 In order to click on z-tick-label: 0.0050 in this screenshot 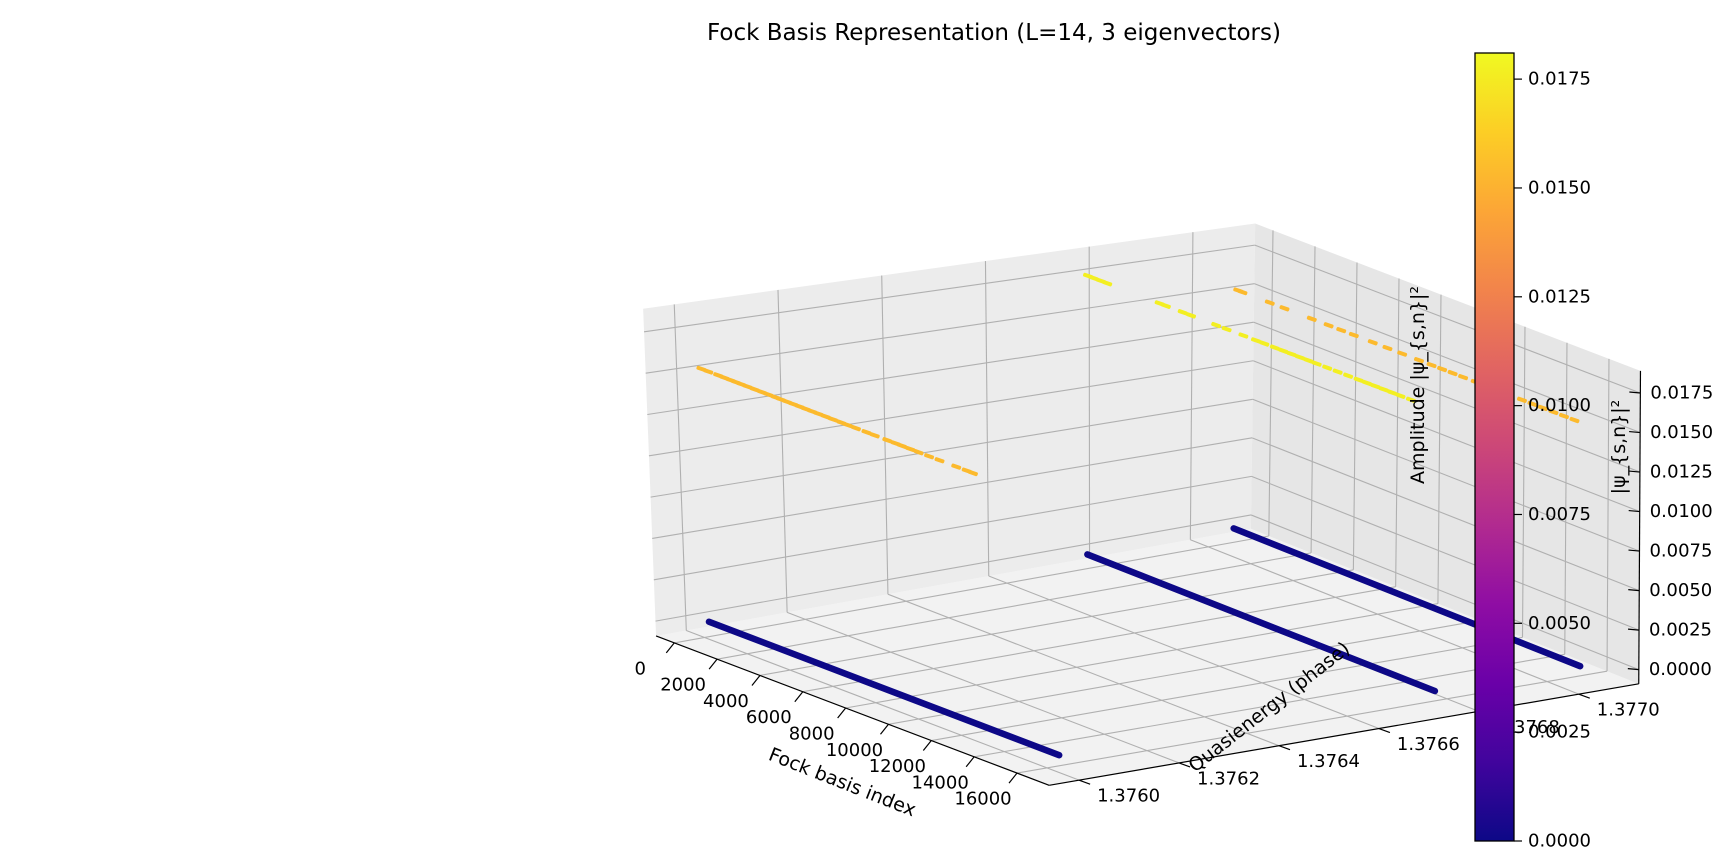, I will do `click(1680, 590)`.